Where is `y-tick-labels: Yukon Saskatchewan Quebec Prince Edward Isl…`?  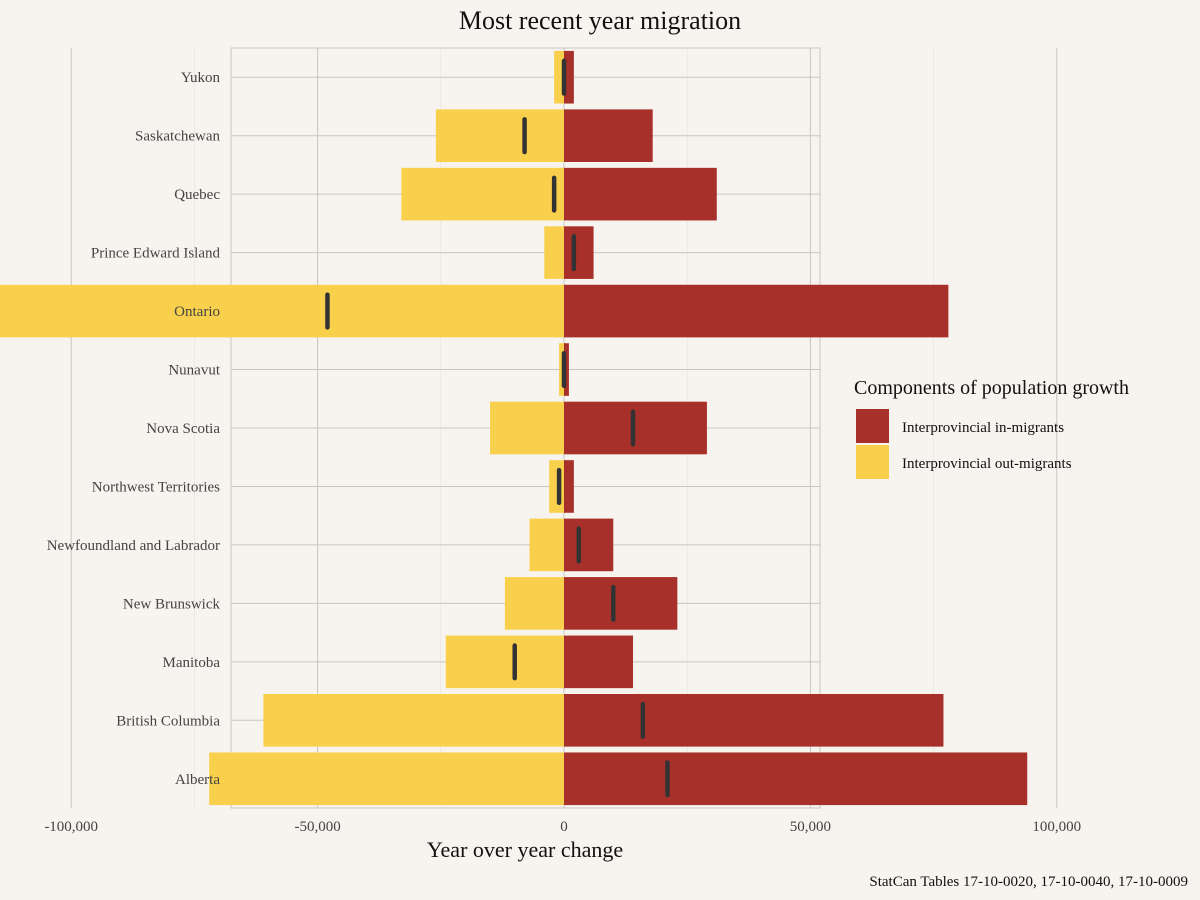 y-tick-labels: Yukon Saskatchewan Quebec Prince Edward Isl… is located at coordinates (134, 429).